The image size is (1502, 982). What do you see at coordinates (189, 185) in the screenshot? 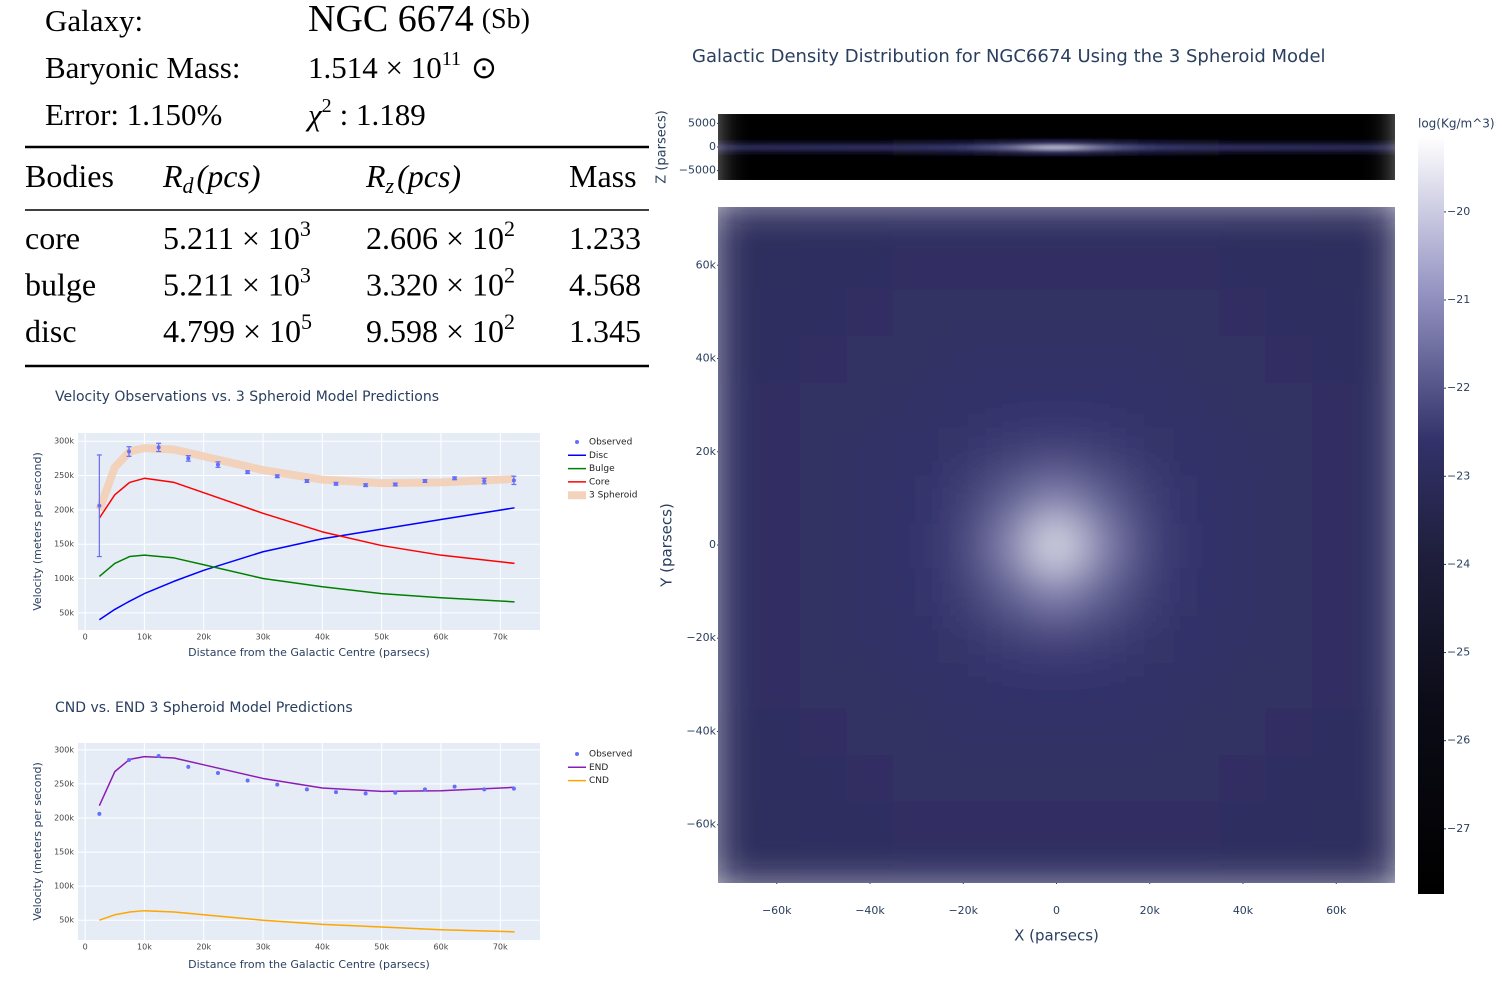
I see `cell-sub: d` at bounding box center [189, 185].